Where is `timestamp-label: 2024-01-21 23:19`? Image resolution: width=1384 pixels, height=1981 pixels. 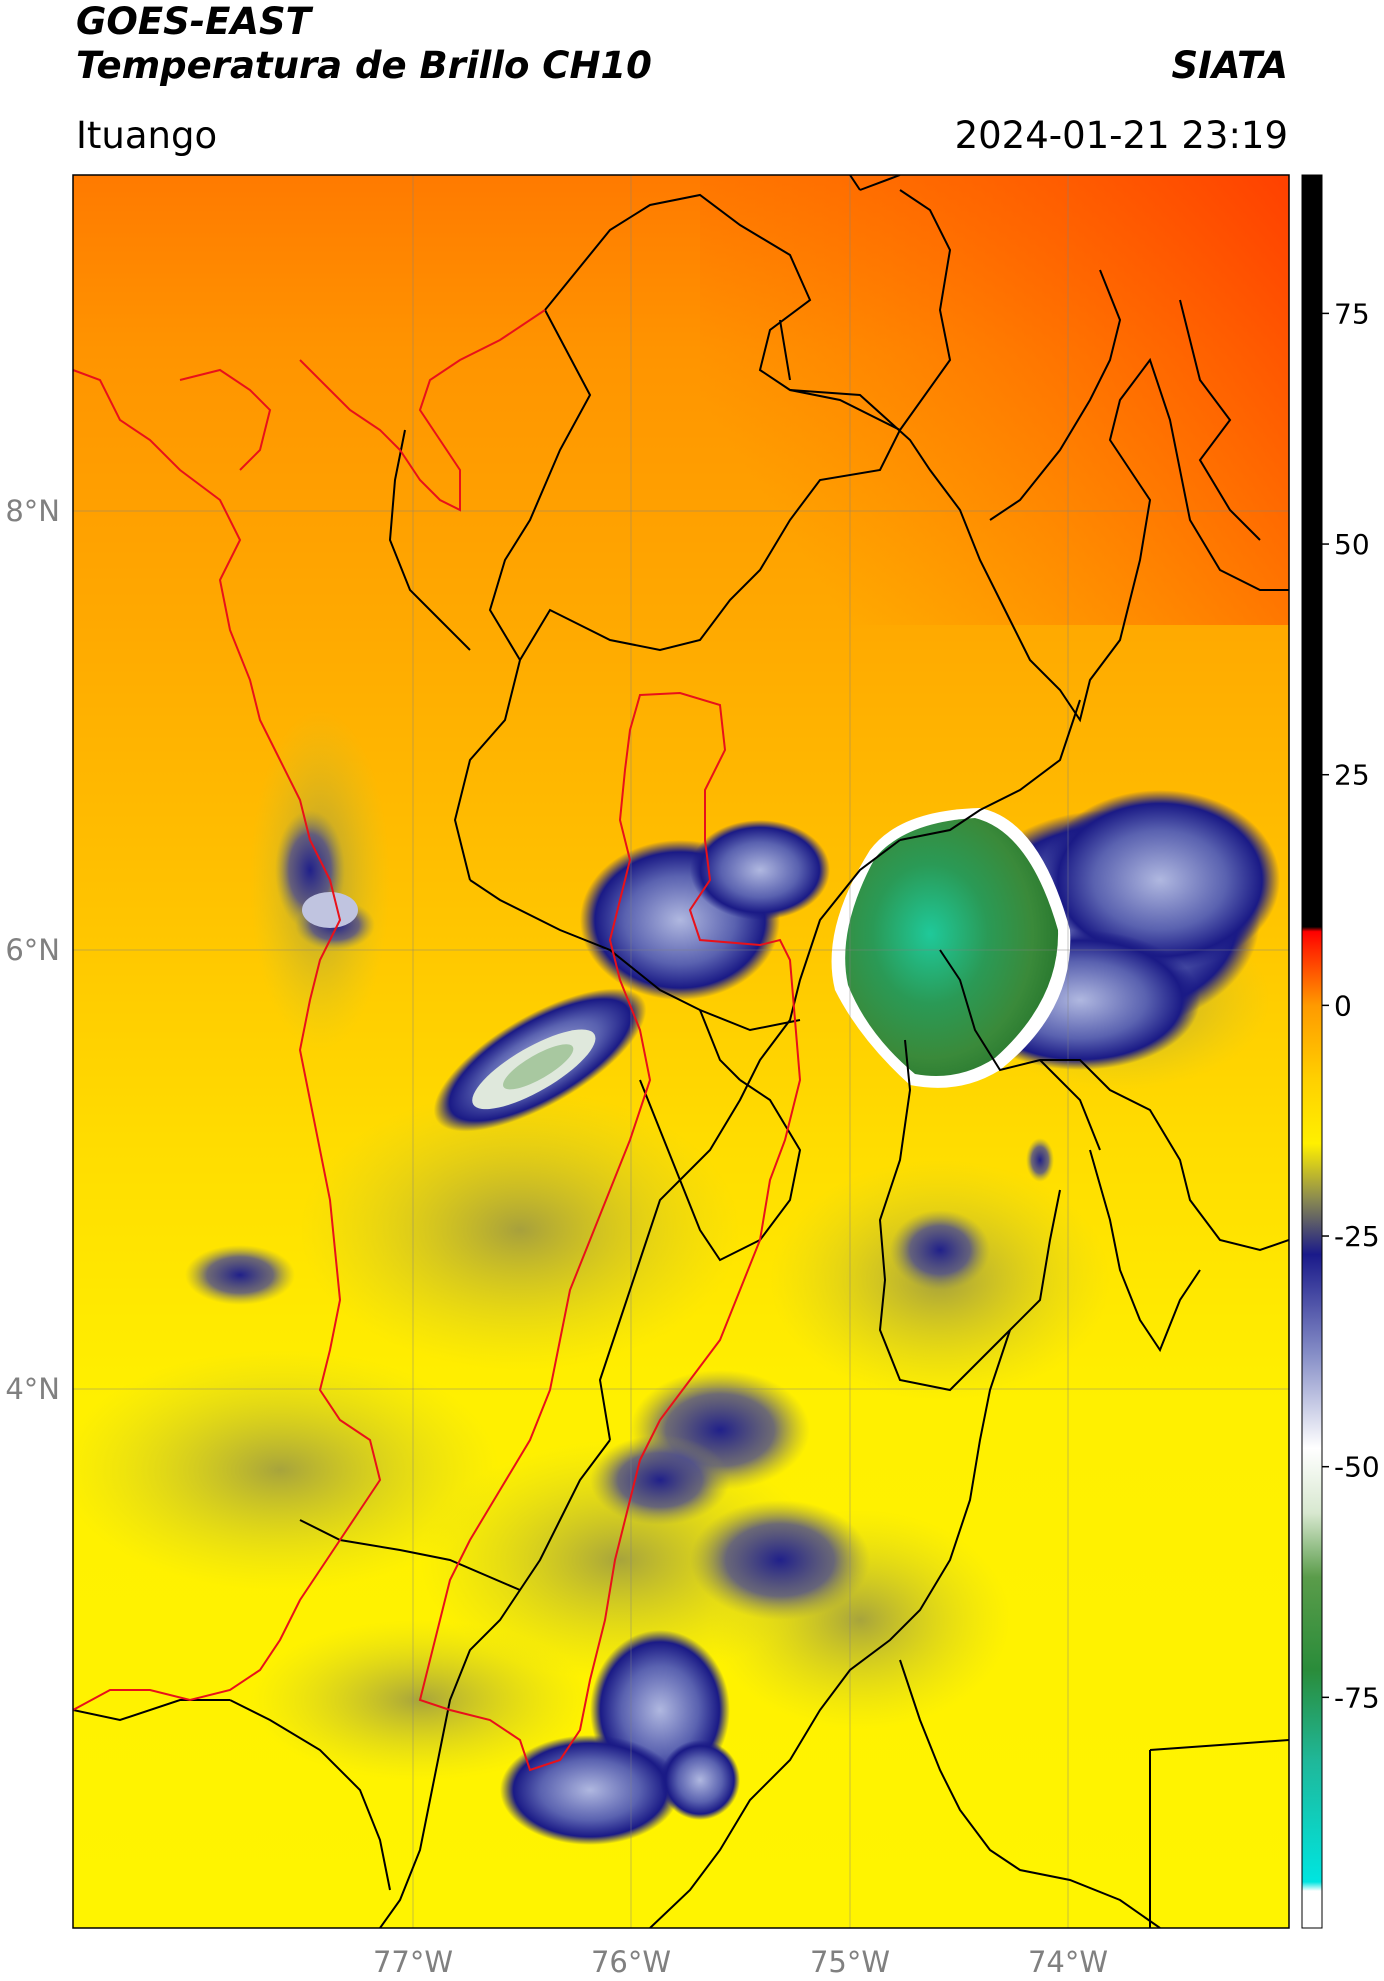
timestamp-label: 2024-01-21 23:19 is located at coordinates (1121, 135).